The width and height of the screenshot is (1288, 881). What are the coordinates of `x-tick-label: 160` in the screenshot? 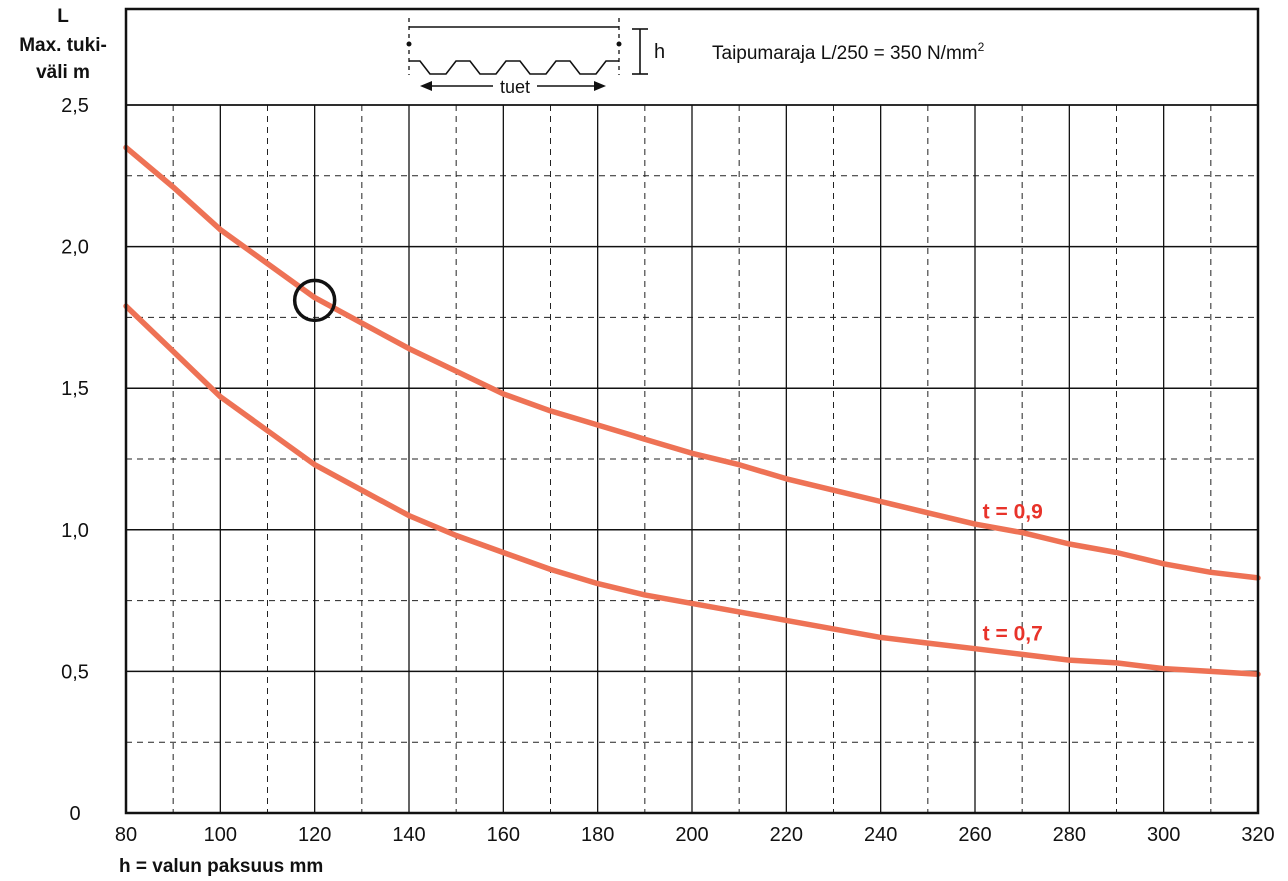 It's located at (503, 835).